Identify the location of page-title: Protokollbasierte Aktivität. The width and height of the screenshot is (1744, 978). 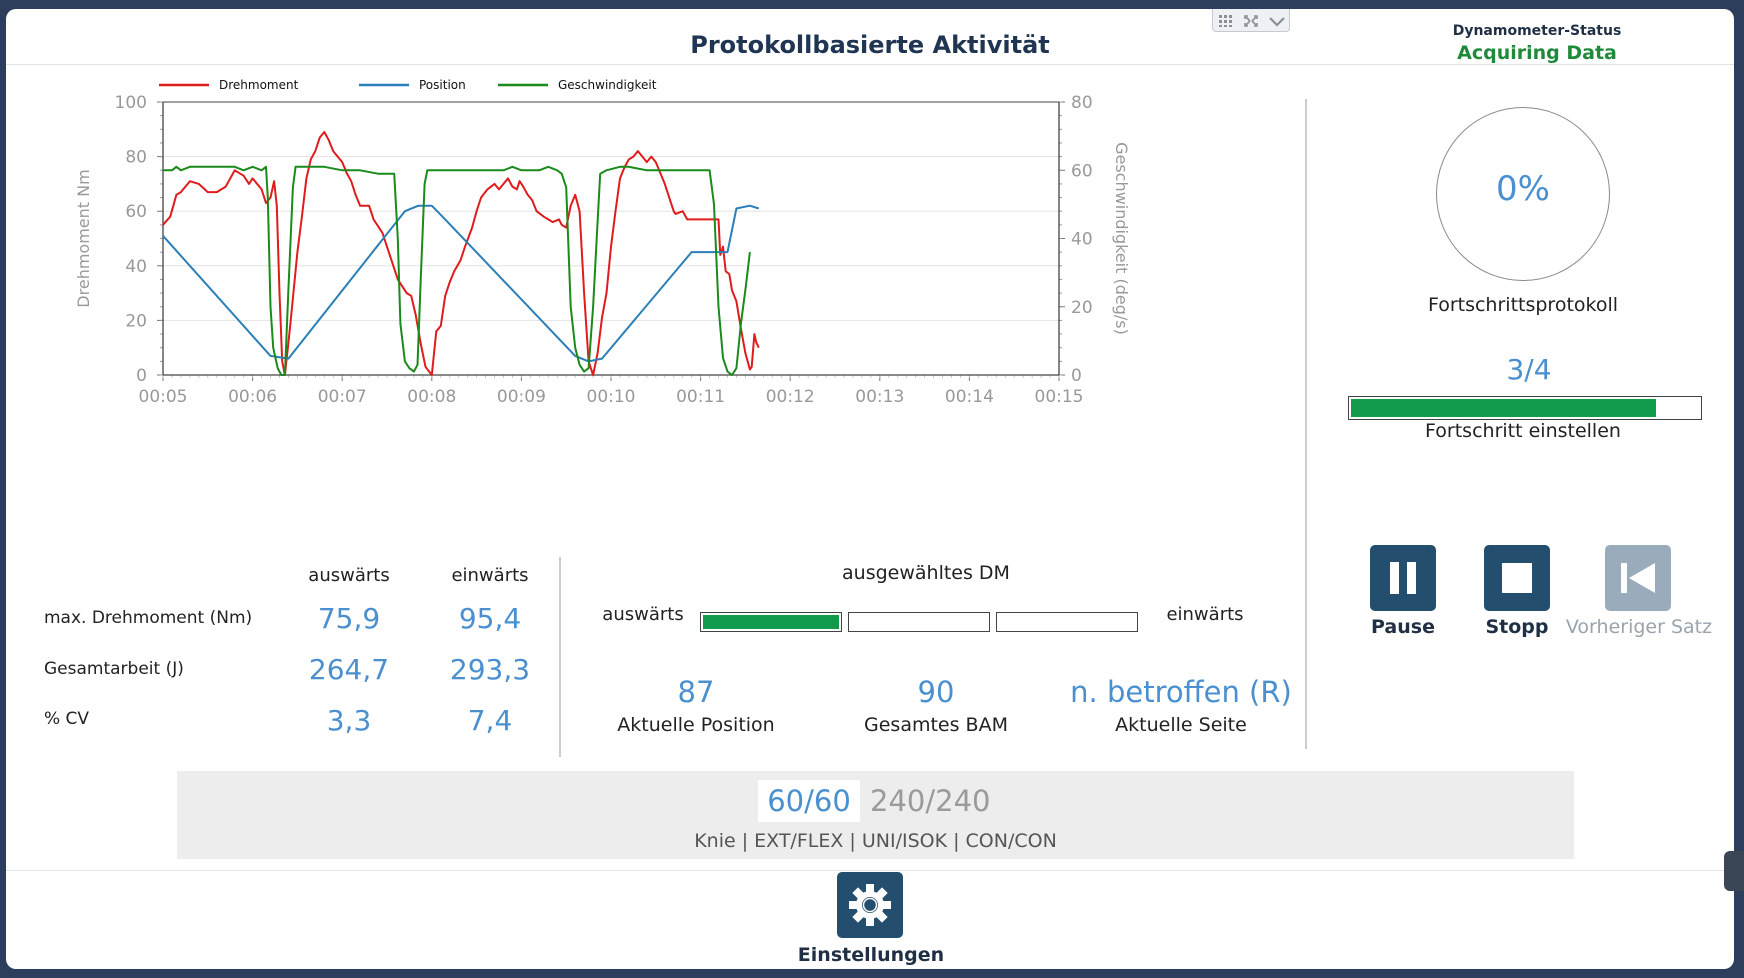
(870, 45).